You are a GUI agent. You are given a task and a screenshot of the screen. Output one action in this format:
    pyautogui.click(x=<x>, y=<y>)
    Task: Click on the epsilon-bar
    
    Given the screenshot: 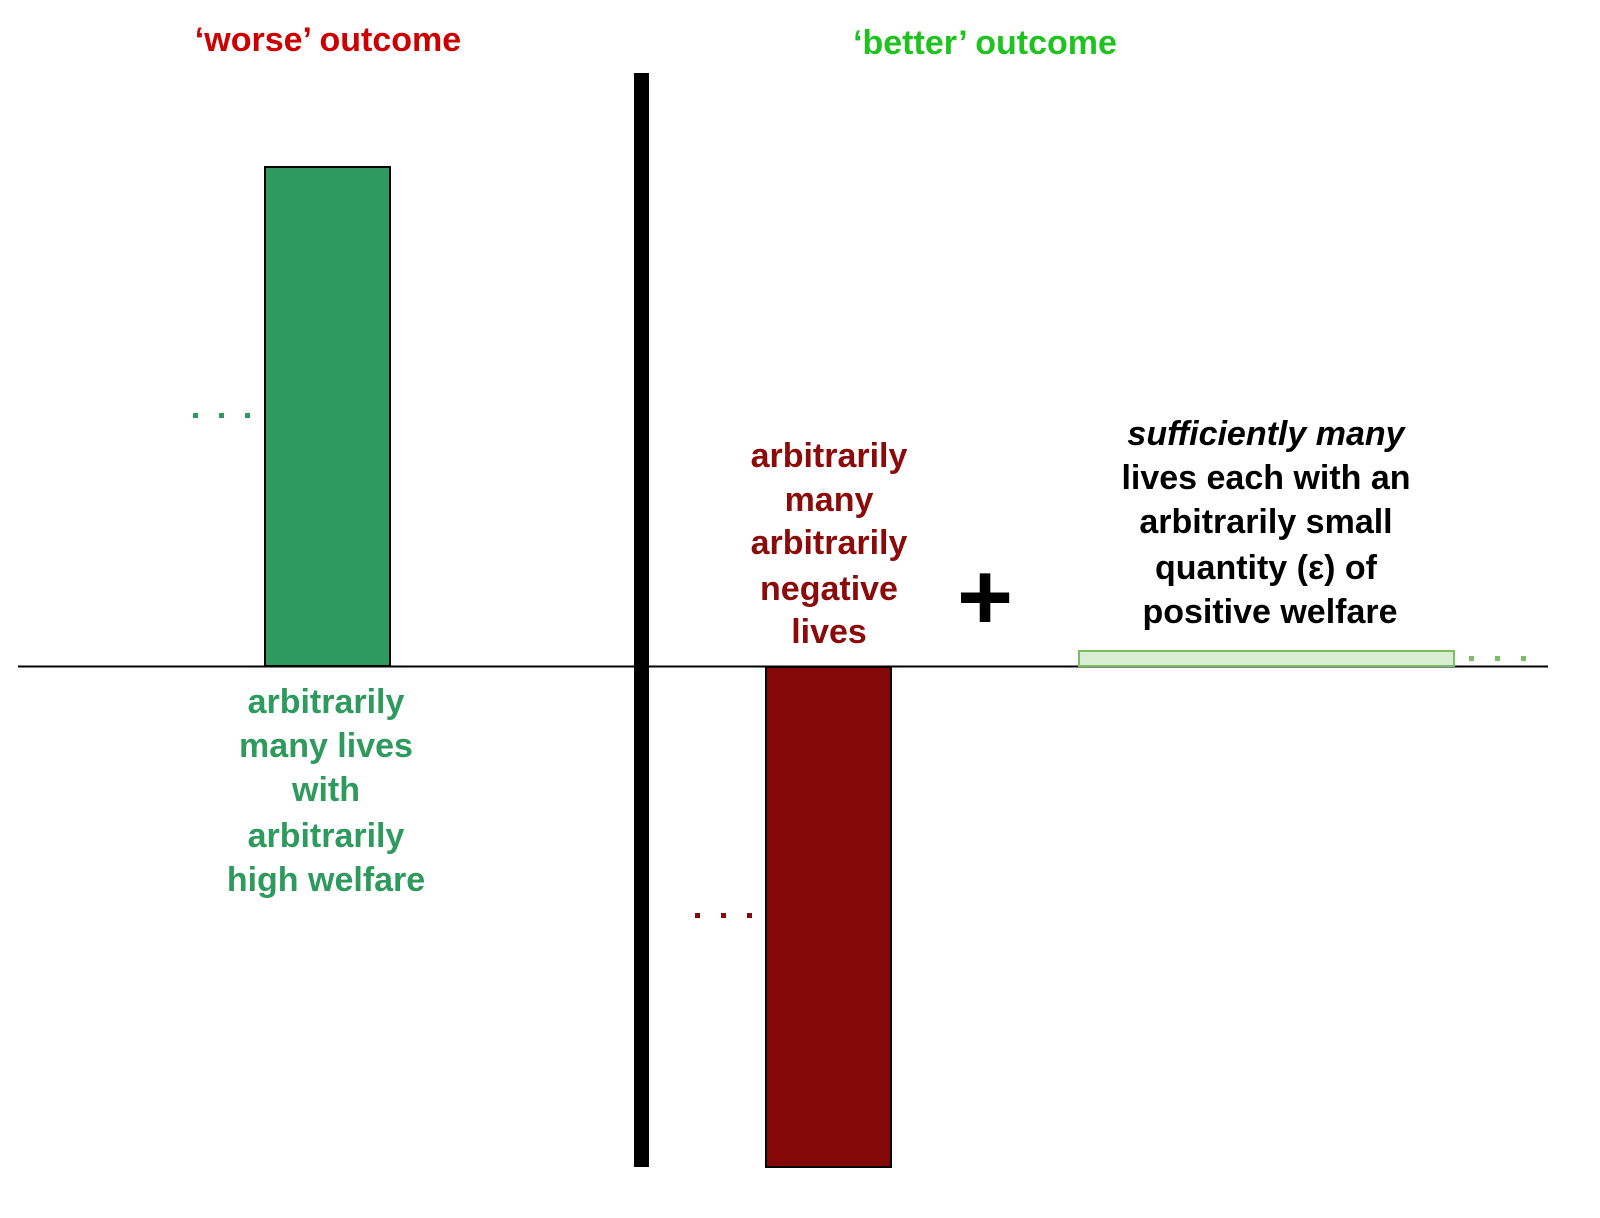 What is the action you would take?
    pyautogui.click(x=1266, y=658)
    